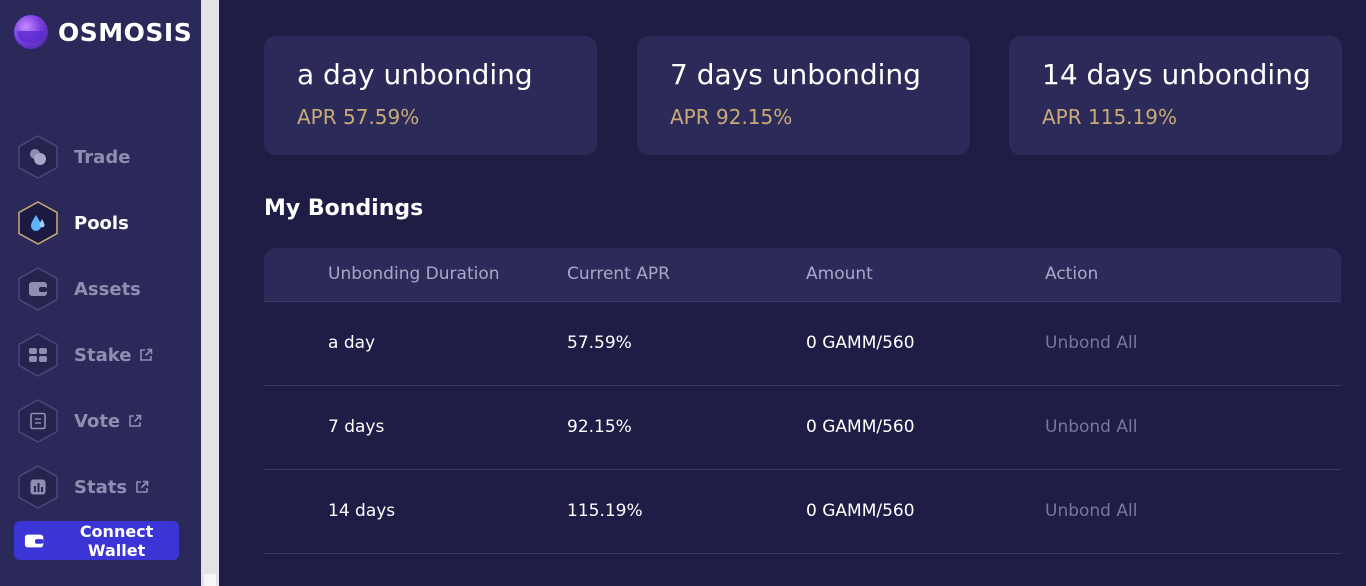 The image size is (1366, 586). I want to click on stake-icon, so click(38, 355).